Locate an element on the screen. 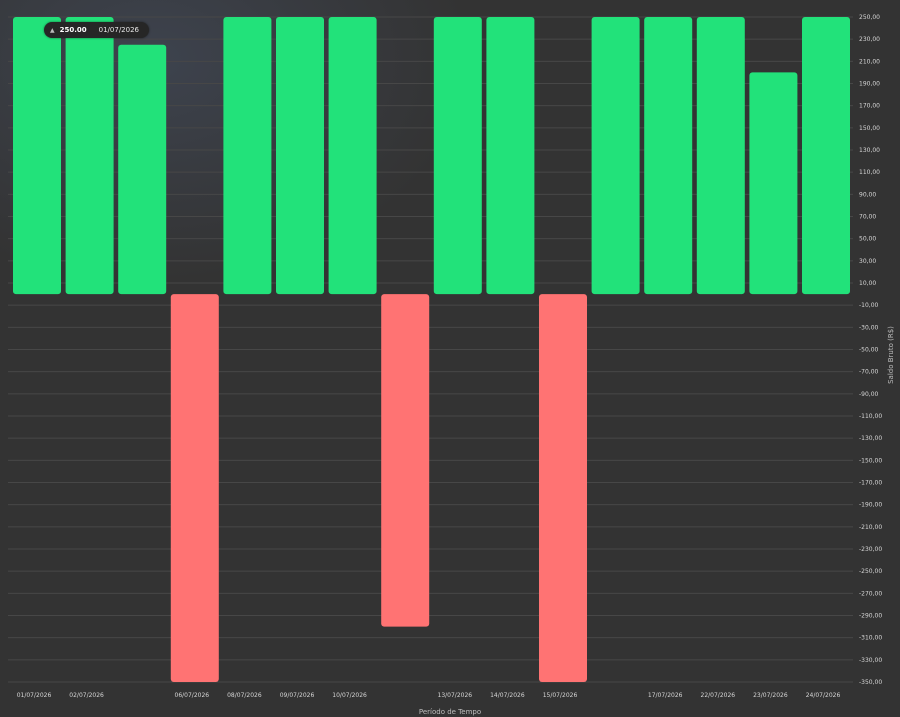 The image size is (900, 717). x-tick-label: 06/07/2026 is located at coordinates (192, 695).